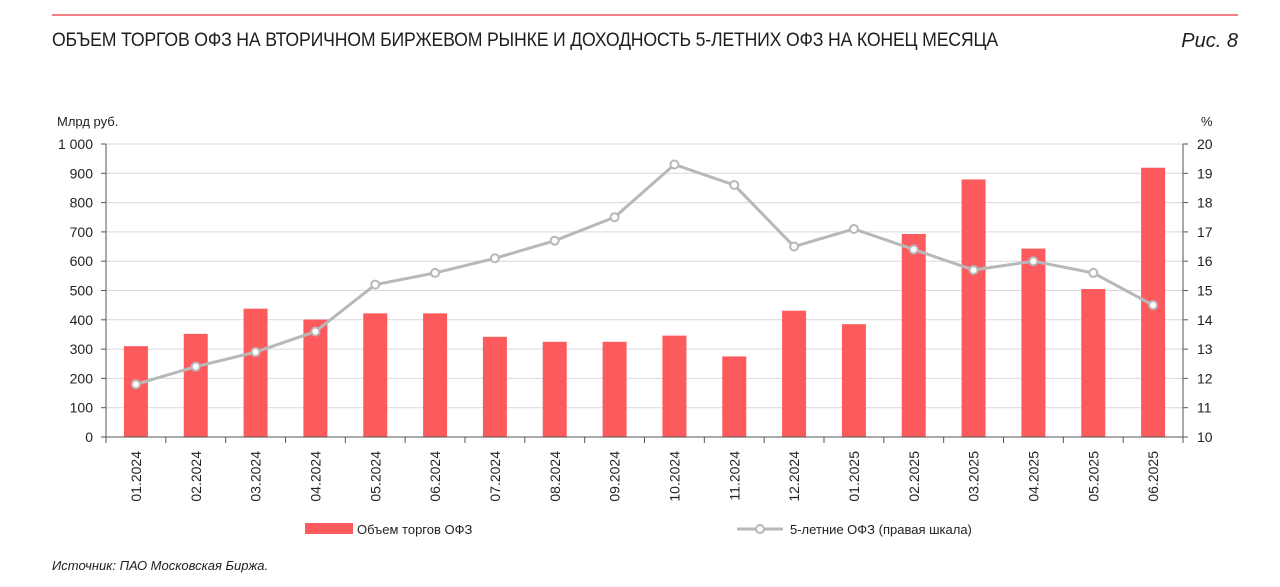  I want to click on x-tick-label: 02.2024, so click(196, 476).